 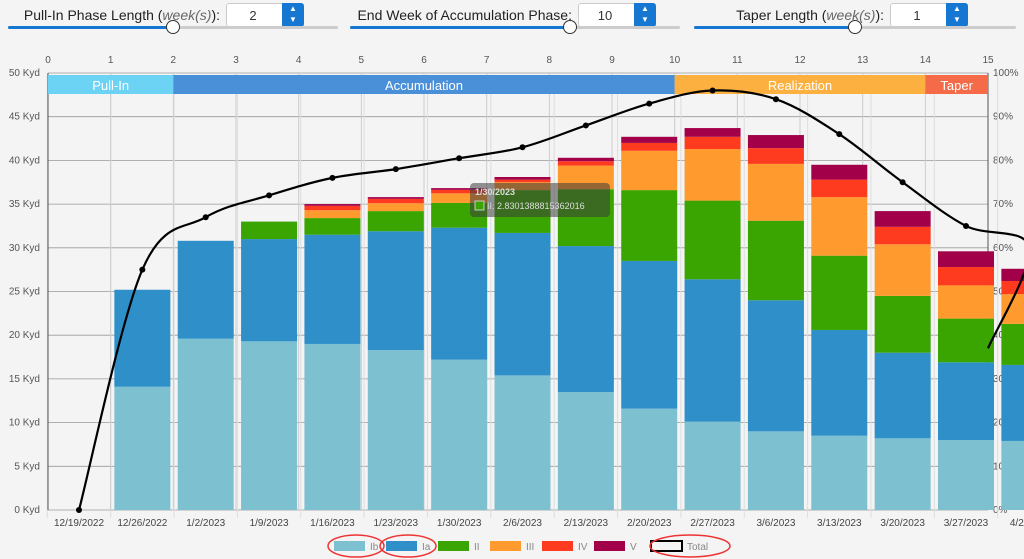 I want to click on x-tick-label: 1/23/2023, so click(x=396, y=523).